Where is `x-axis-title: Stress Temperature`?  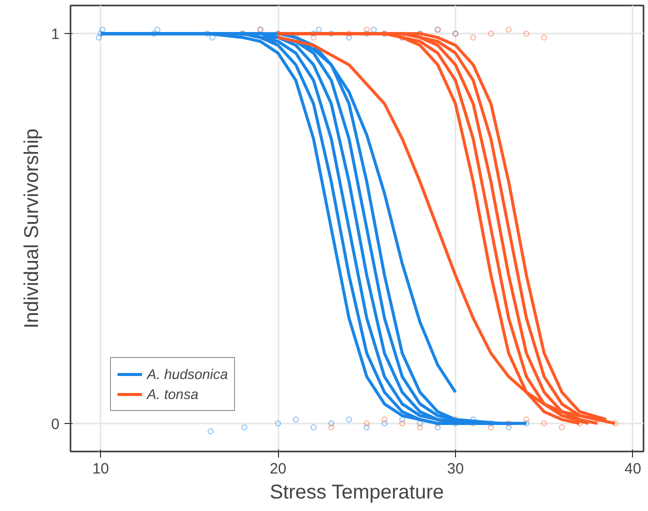
x-axis-title: Stress Temperature is located at coordinates (357, 493).